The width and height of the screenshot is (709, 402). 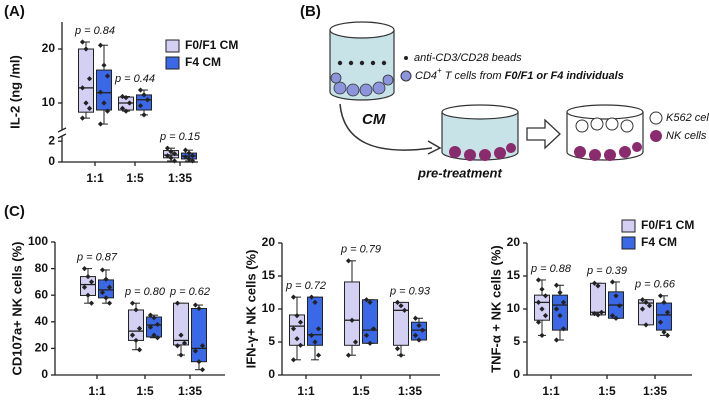 I want to click on annotation: p = 0.93, so click(x=410, y=291).